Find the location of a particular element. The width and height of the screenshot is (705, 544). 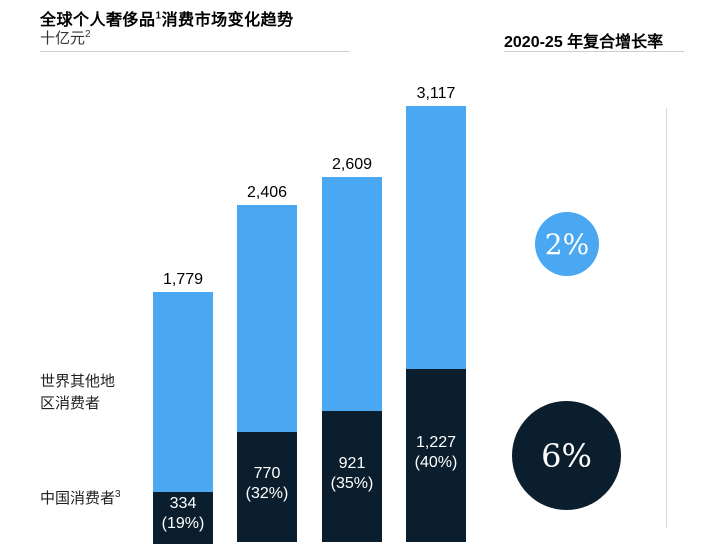

cagr-row-value: 2% is located at coordinates (567, 244).